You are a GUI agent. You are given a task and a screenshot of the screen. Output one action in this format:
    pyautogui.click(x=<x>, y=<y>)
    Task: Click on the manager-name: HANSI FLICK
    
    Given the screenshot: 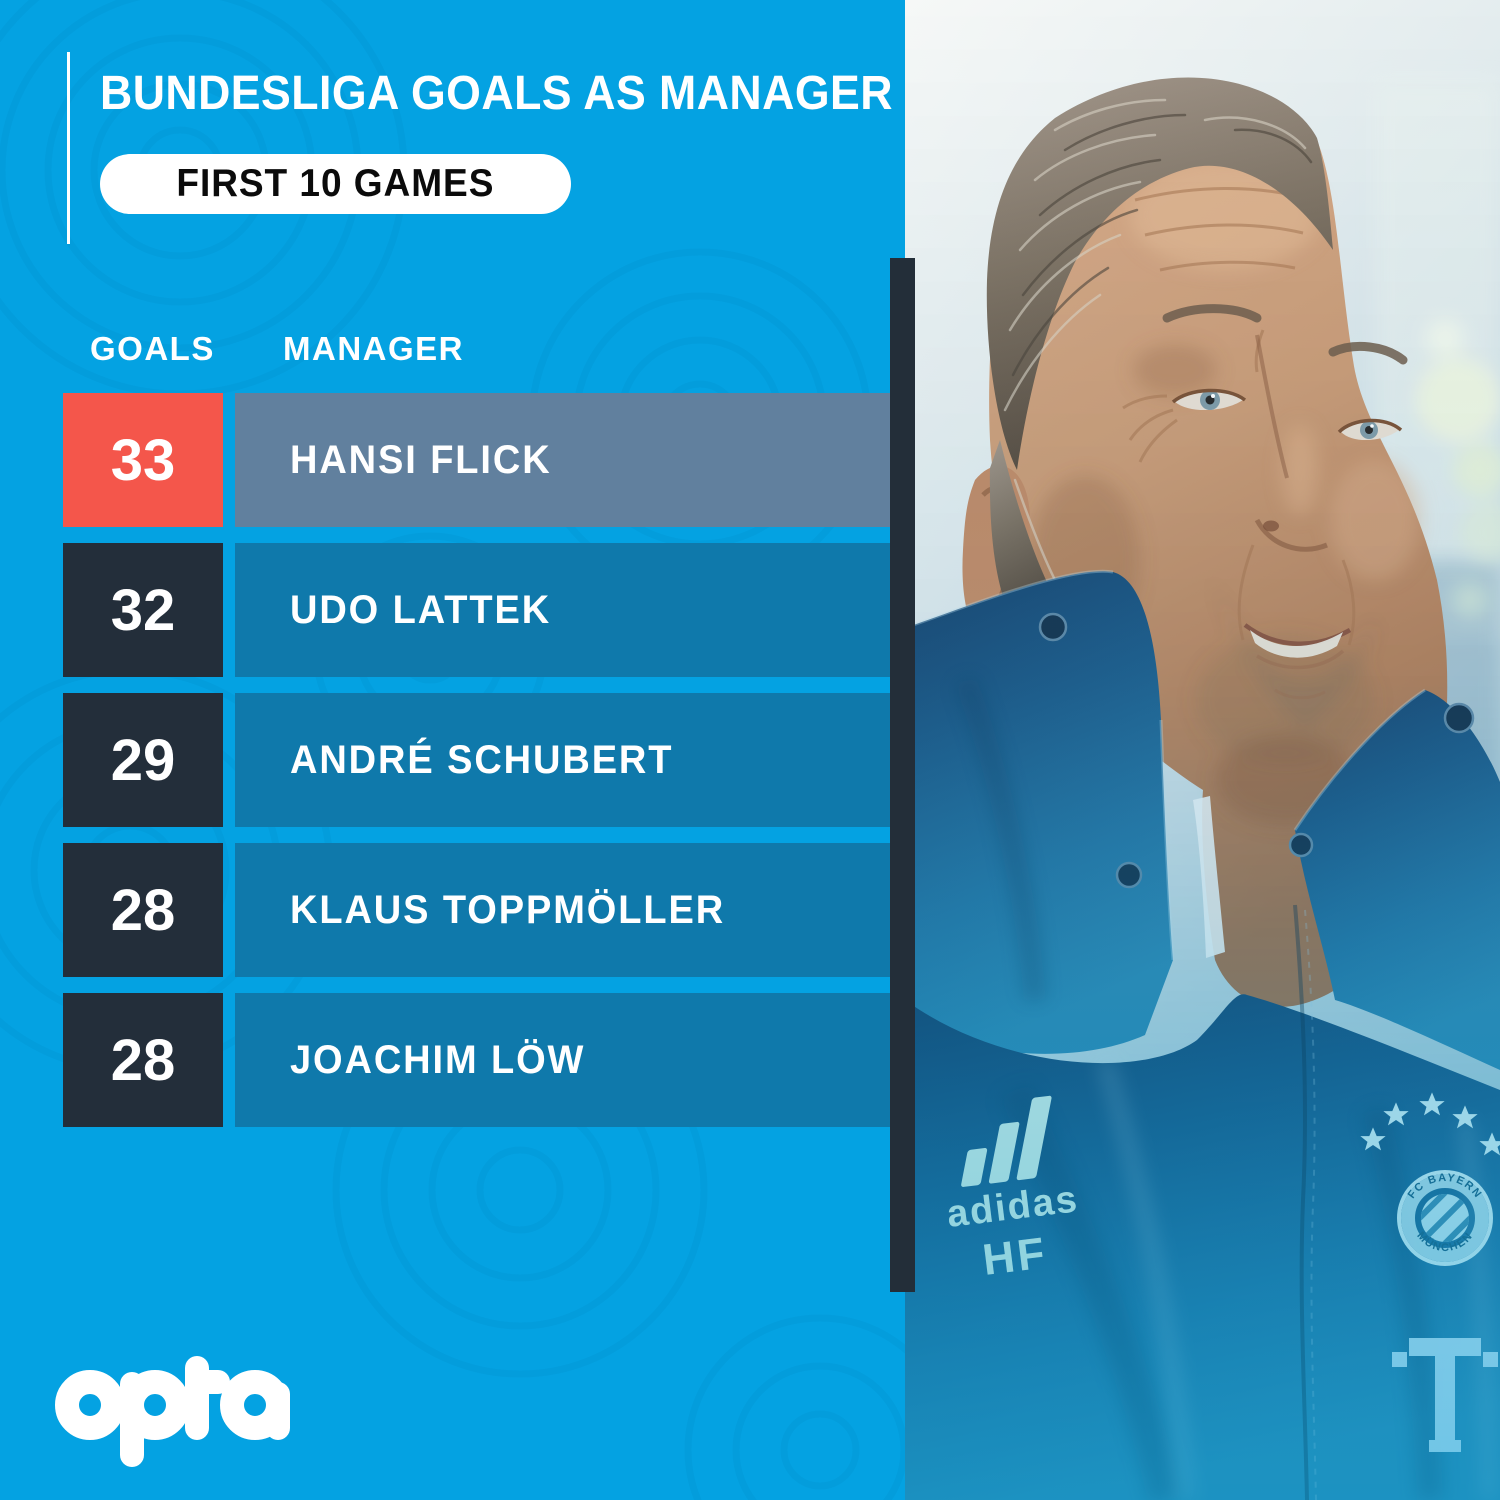 What is the action you would take?
    pyautogui.click(x=421, y=459)
    